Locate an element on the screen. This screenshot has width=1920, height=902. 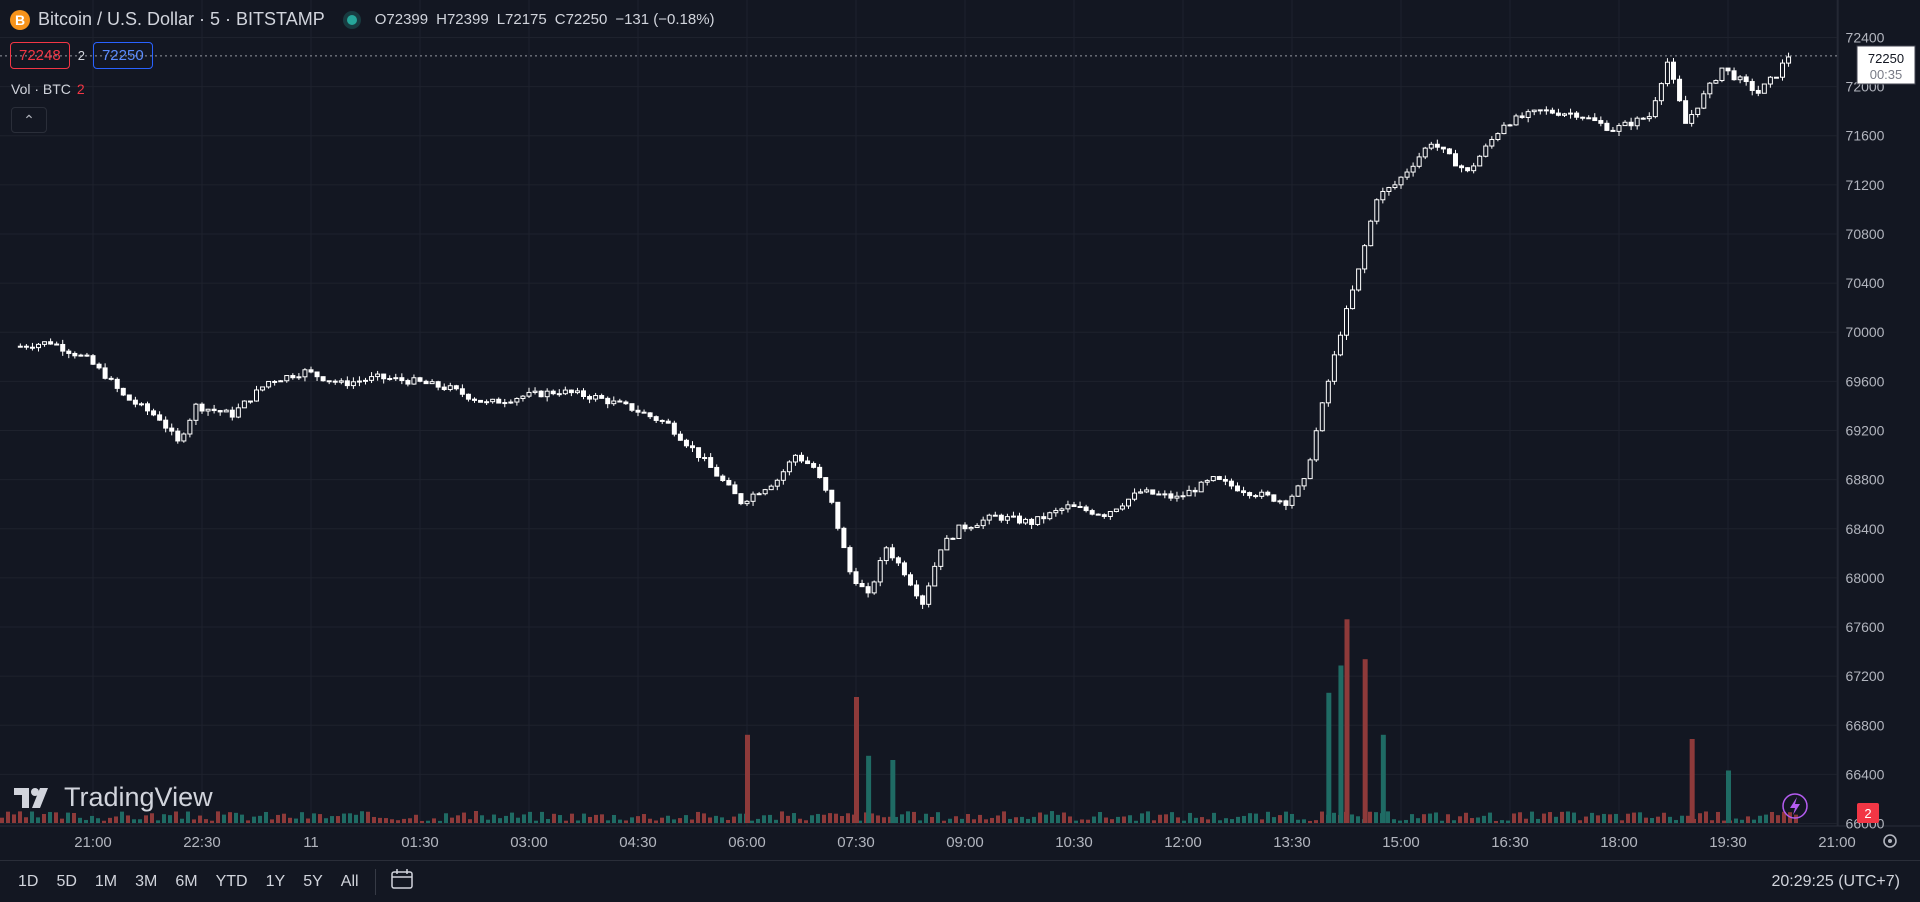
price-tick-label: 67200 is located at coordinates (1865, 676).